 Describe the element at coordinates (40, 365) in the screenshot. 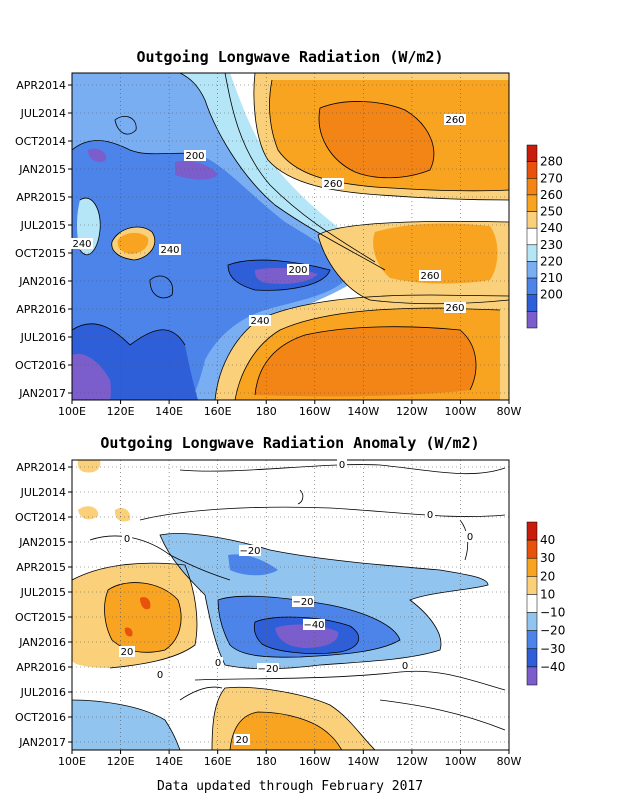

I see `y-tick-label: OCT2016` at that location.